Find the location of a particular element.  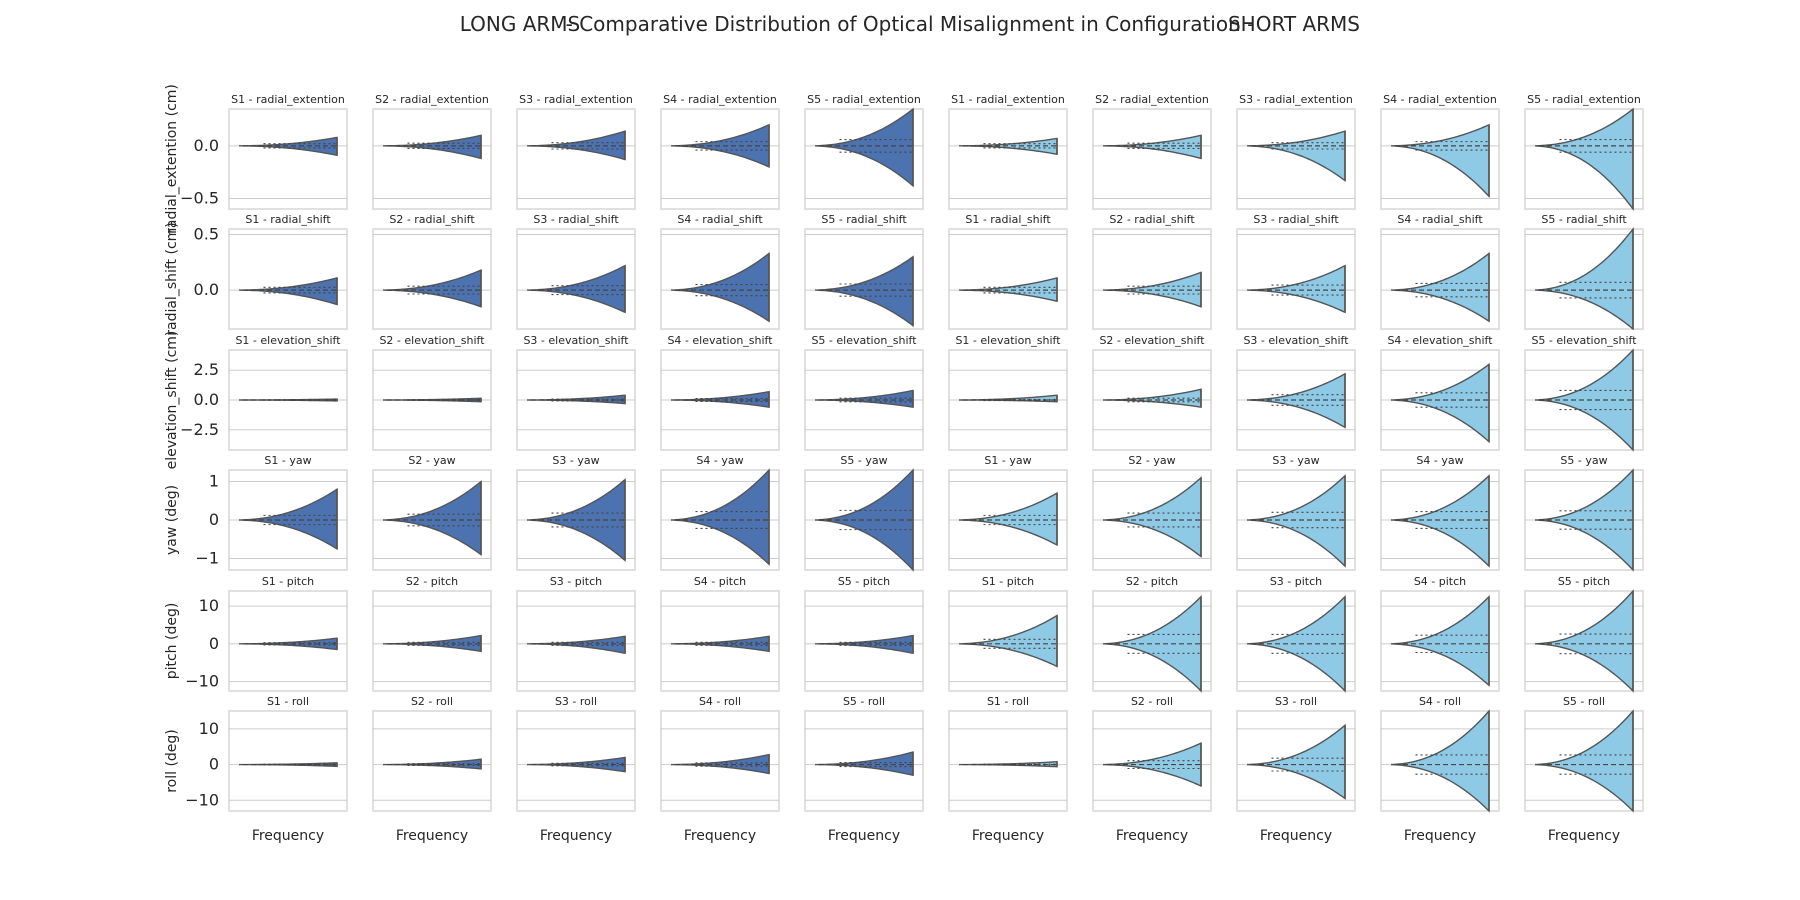

panel-long-S2-radial_shift: S2 - radial_shift is located at coordinates (432, 271).